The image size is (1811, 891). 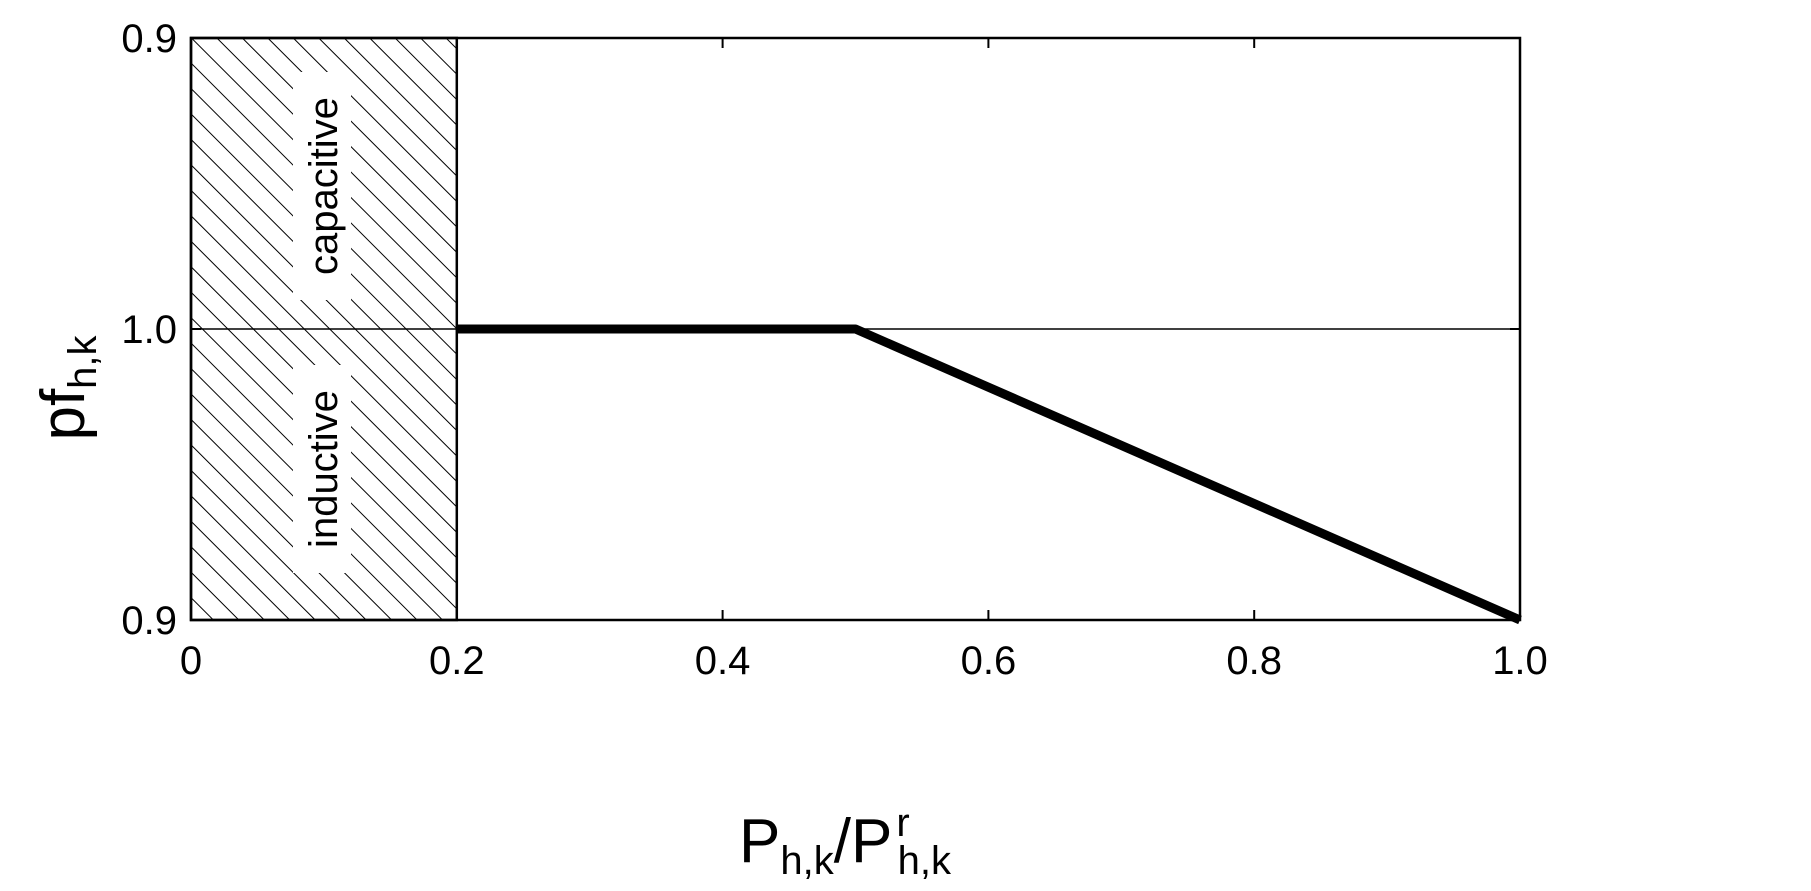 I want to click on x-tick-label: 0.4, so click(x=723, y=661).